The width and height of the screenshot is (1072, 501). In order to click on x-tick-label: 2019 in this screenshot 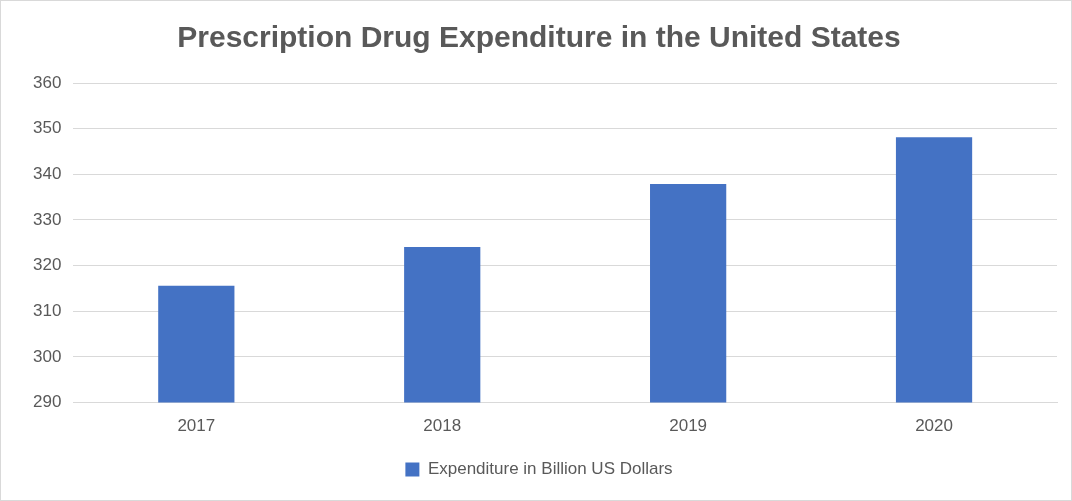, I will do `click(688, 426)`.